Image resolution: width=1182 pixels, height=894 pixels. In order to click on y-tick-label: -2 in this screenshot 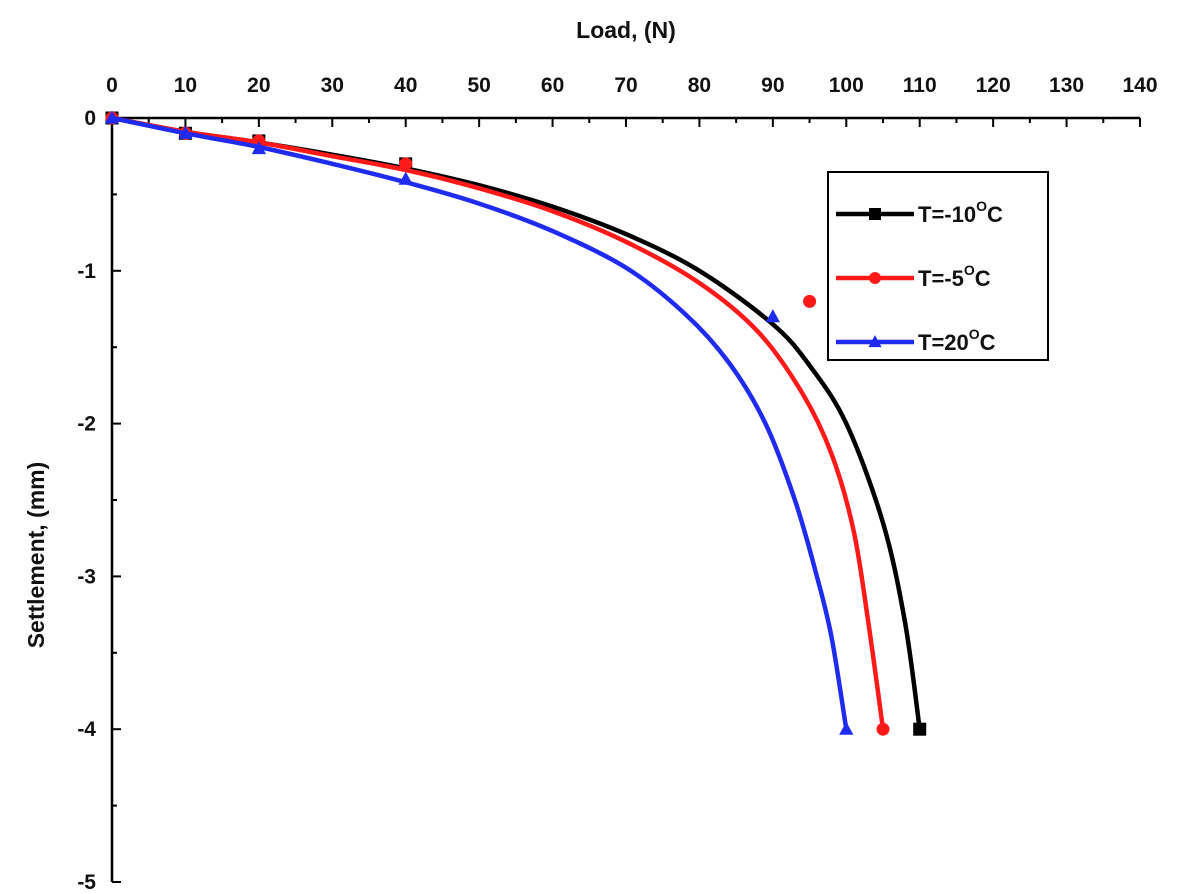, I will do `click(86, 424)`.